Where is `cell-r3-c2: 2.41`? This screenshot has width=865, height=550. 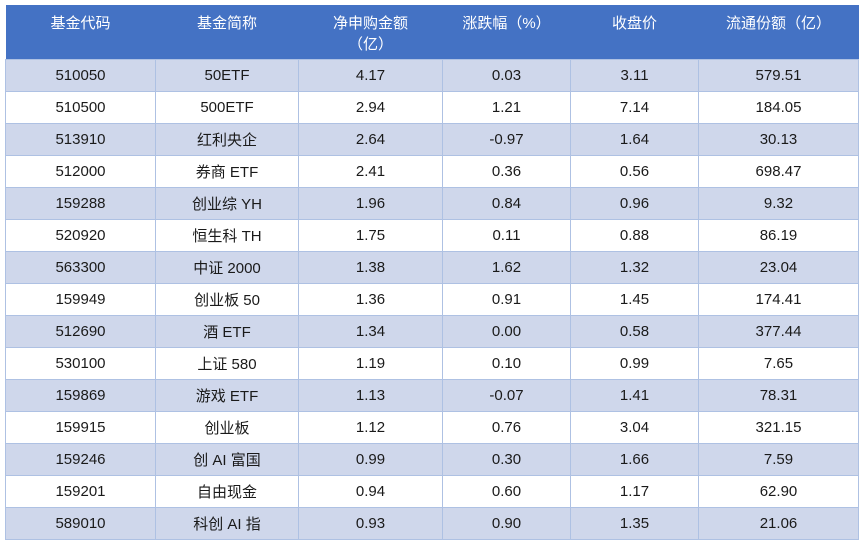
cell-r3-c2: 2.41 is located at coordinates (370, 170).